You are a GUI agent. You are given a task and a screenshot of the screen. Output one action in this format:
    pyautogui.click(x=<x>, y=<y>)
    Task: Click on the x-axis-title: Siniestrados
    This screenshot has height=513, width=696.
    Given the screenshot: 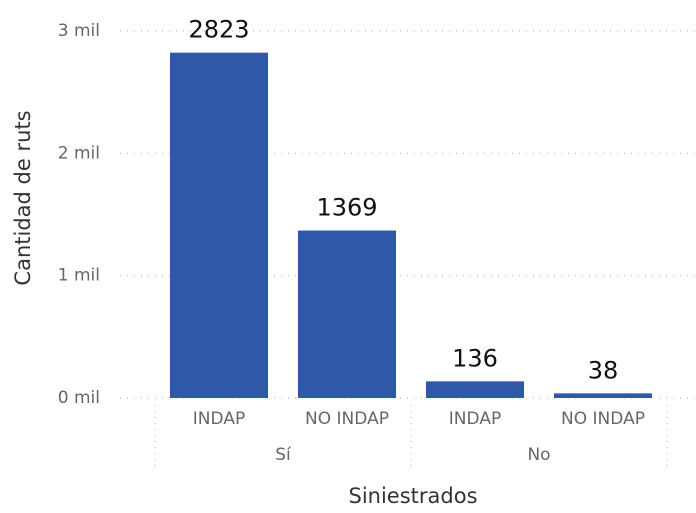 What is the action you would take?
    pyautogui.click(x=412, y=496)
    